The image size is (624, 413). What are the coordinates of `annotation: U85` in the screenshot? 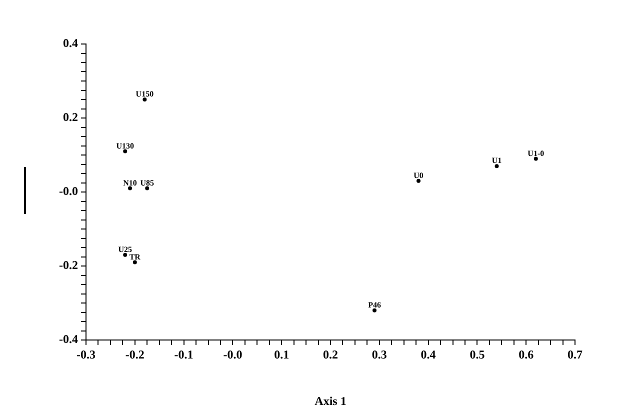 It's located at (147, 183).